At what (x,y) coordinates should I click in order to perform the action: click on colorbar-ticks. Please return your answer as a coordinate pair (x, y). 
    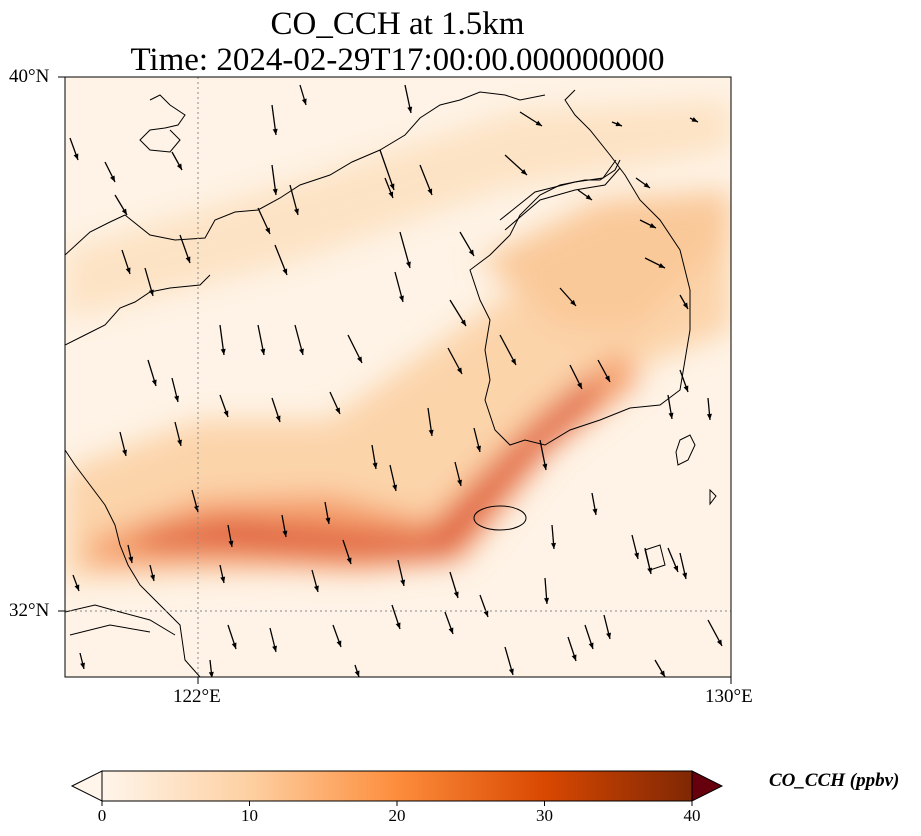
    Looking at the image, I should click on (397, 803).